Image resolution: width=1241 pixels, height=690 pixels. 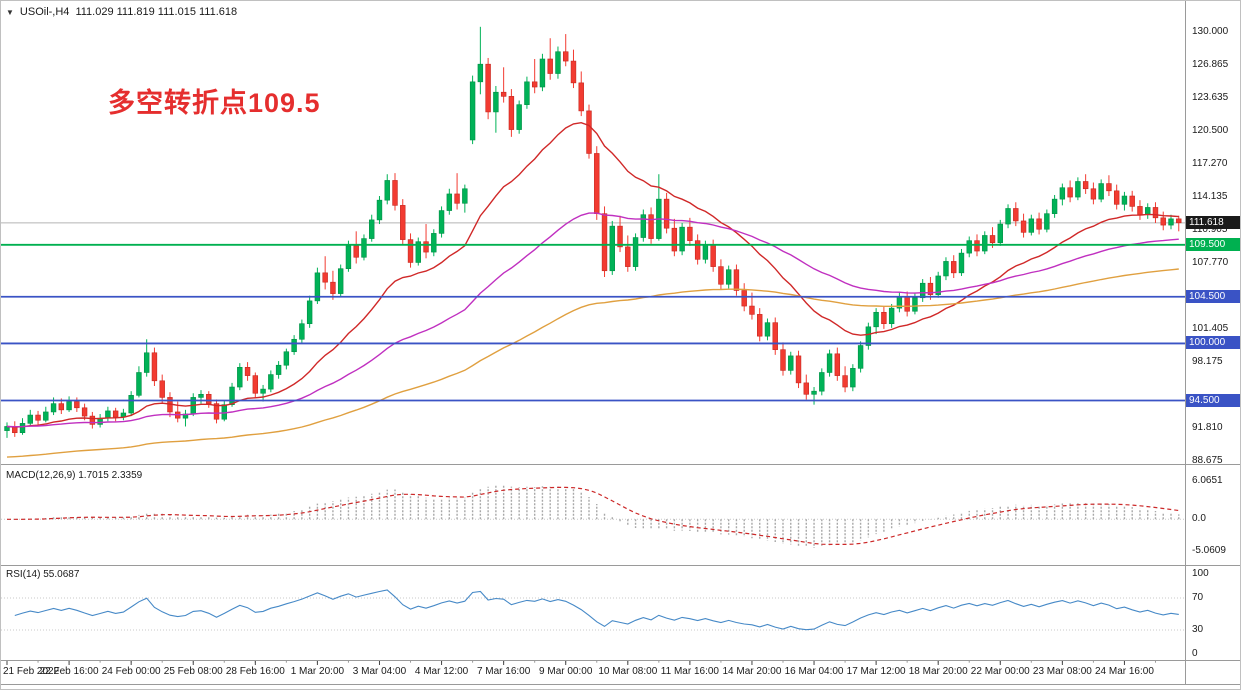 What do you see at coordinates (379, 671) in the screenshot?
I see `time-label: 3 Mar 04:00` at bounding box center [379, 671].